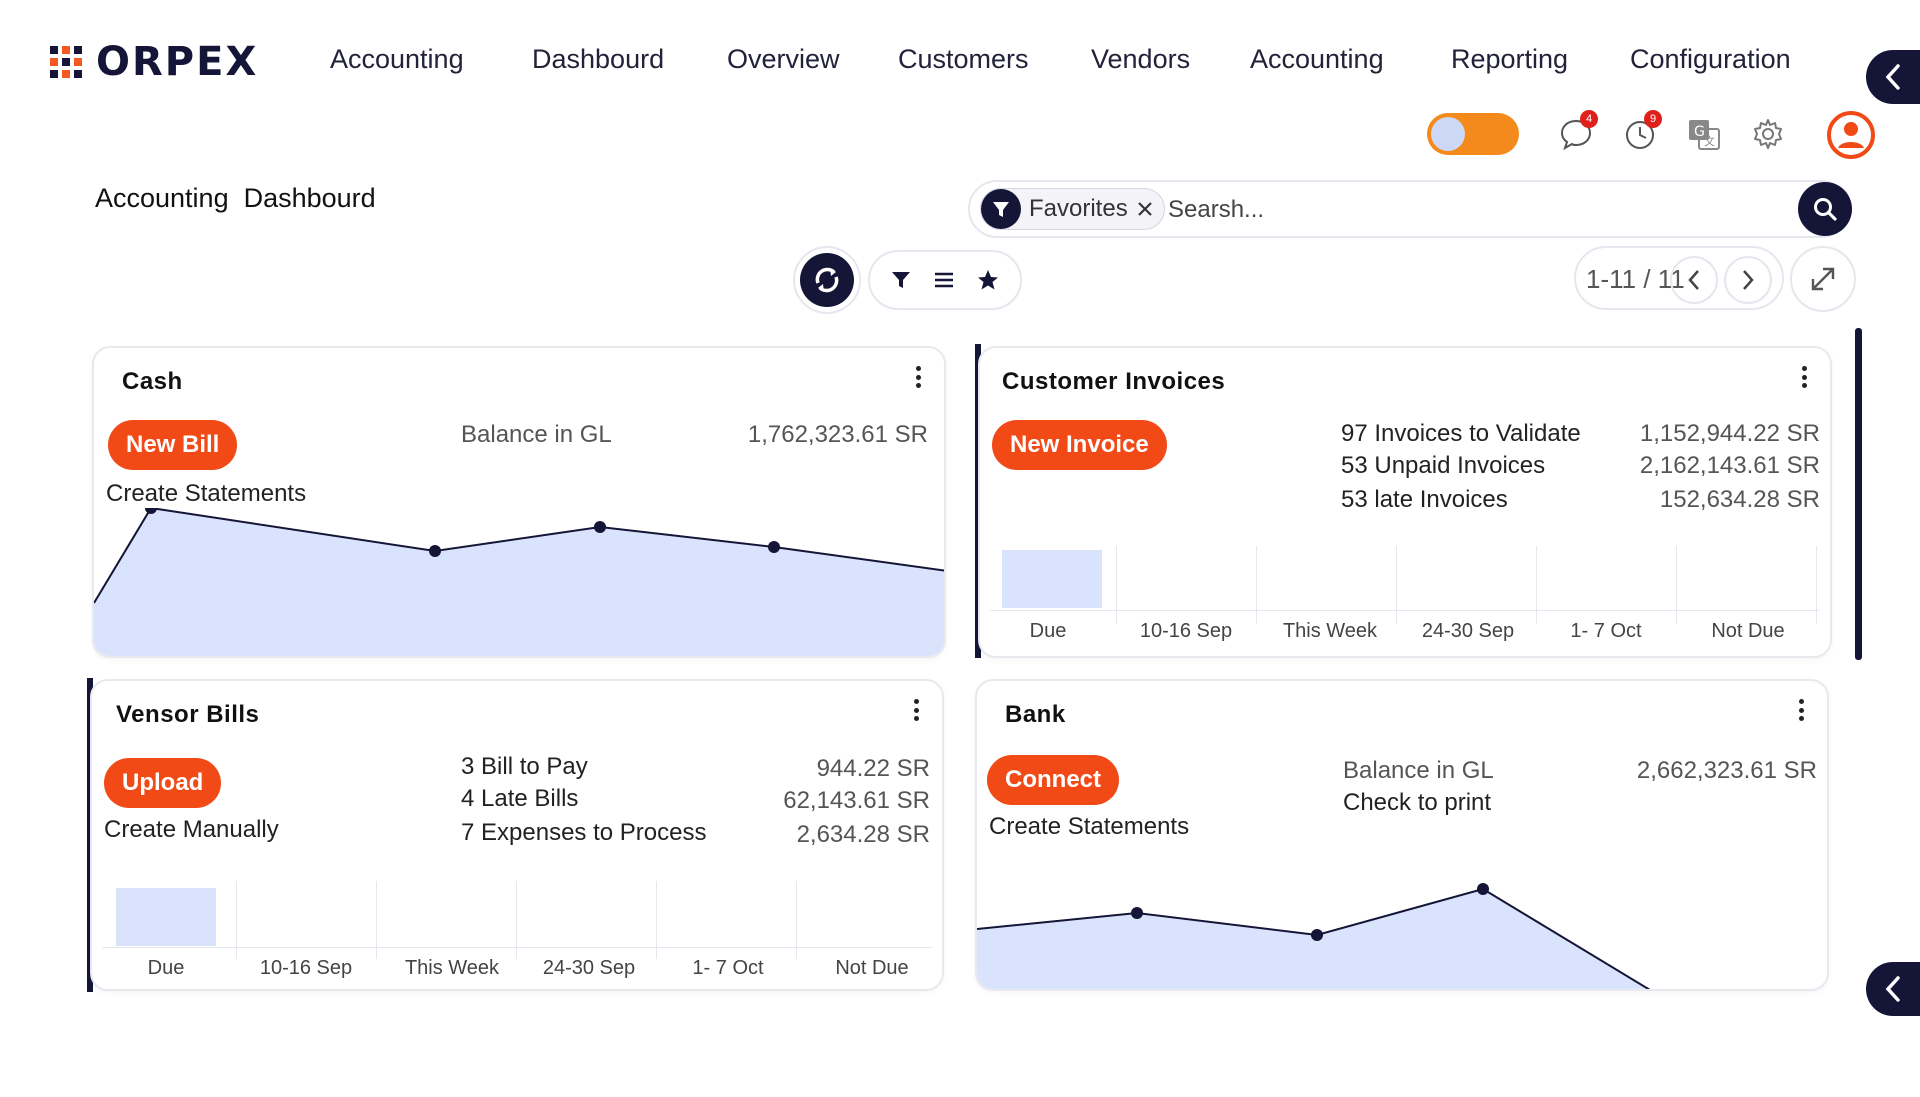 Image resolution: width=1920 pixels, height=1097 pixels. I want to click on refresh-icon, so click(827, 280).